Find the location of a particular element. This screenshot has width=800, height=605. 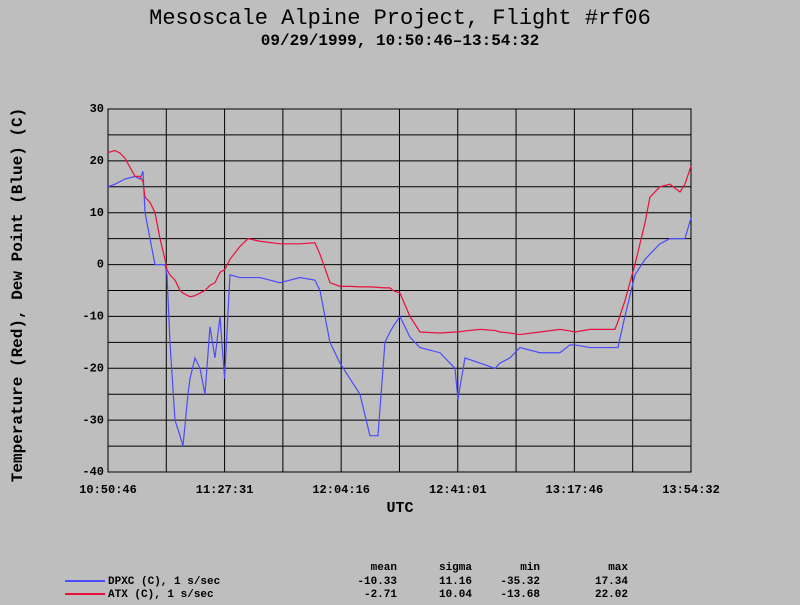

y-tick-label: 30 is located at coordinates (97, 109).